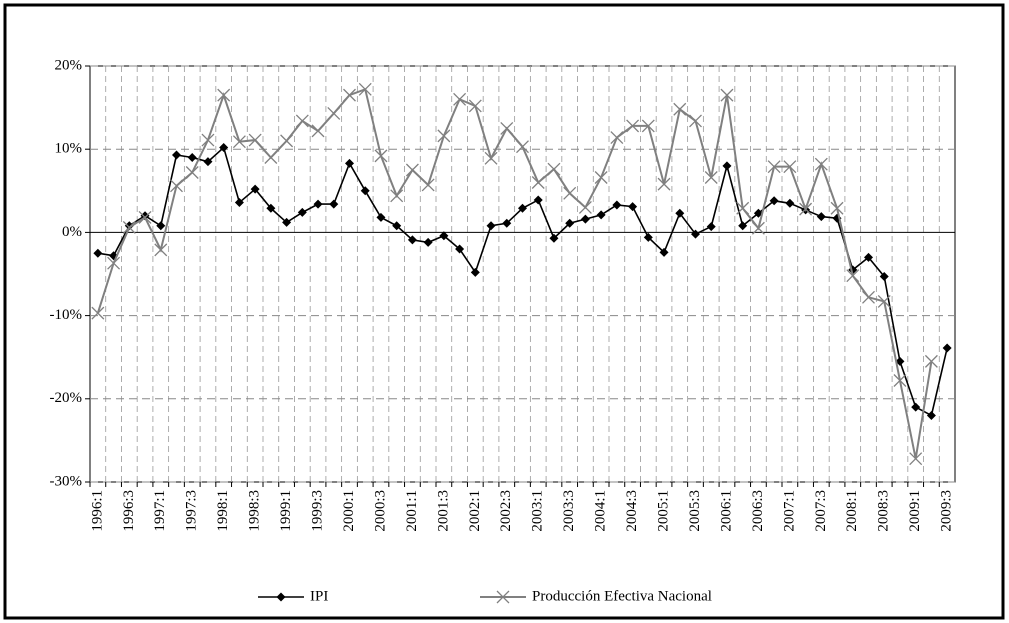 Image resolution: width=1009 pixels, height=623 pixels. Describe the element at coordinates (915, 511) in the screenshot. I see `x-tick-label: 2009:1` at that location.